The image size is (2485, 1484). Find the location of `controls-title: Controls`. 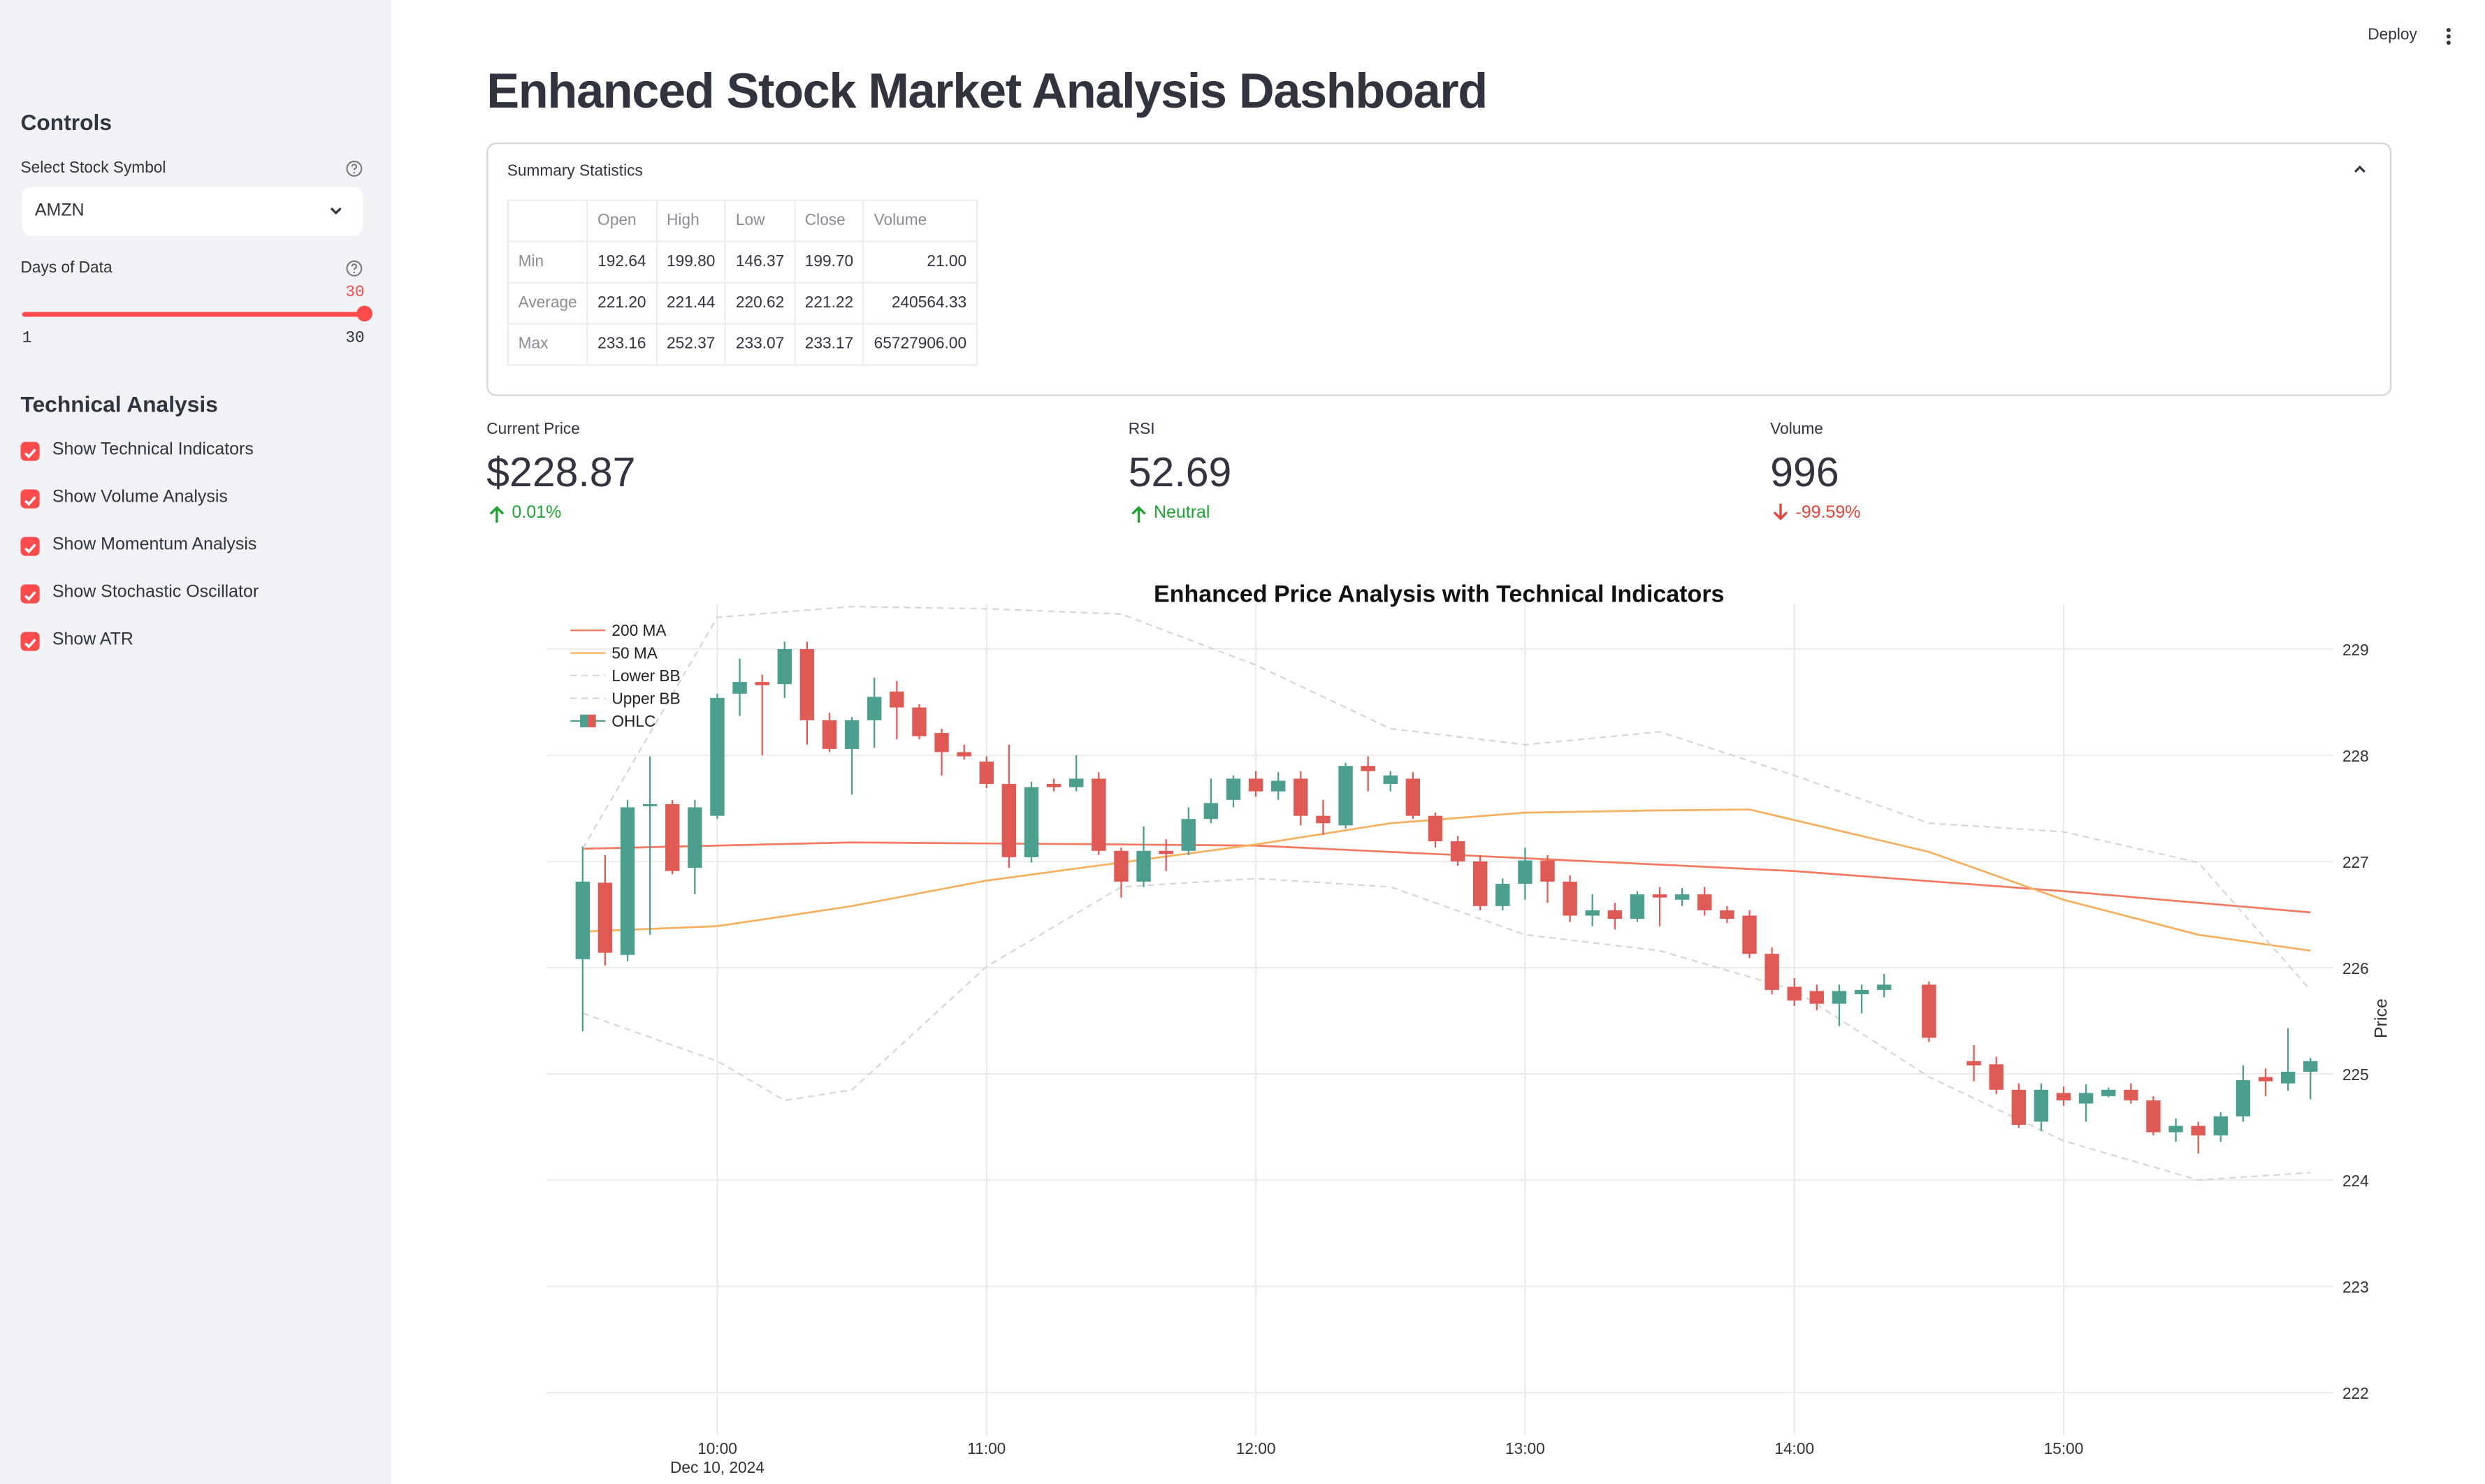

controls-title: Controls is located at coordinates (66, 122).